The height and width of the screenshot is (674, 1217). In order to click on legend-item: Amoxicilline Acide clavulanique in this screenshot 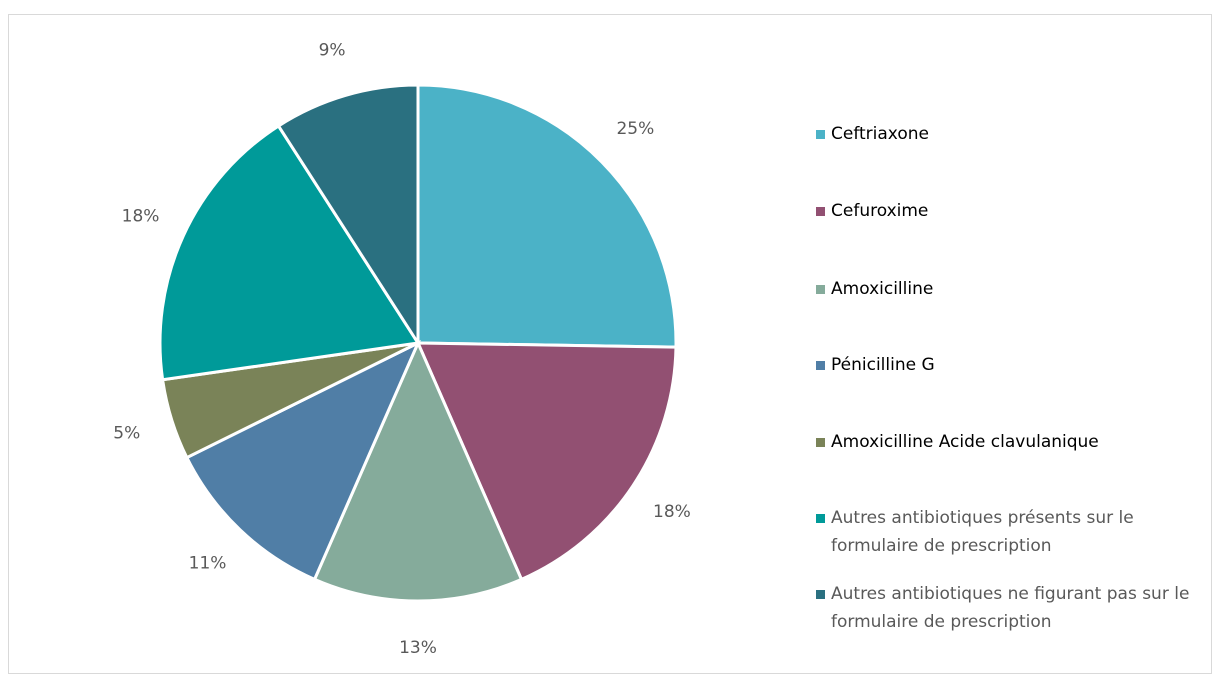, I will do `click(1003, 442)`.